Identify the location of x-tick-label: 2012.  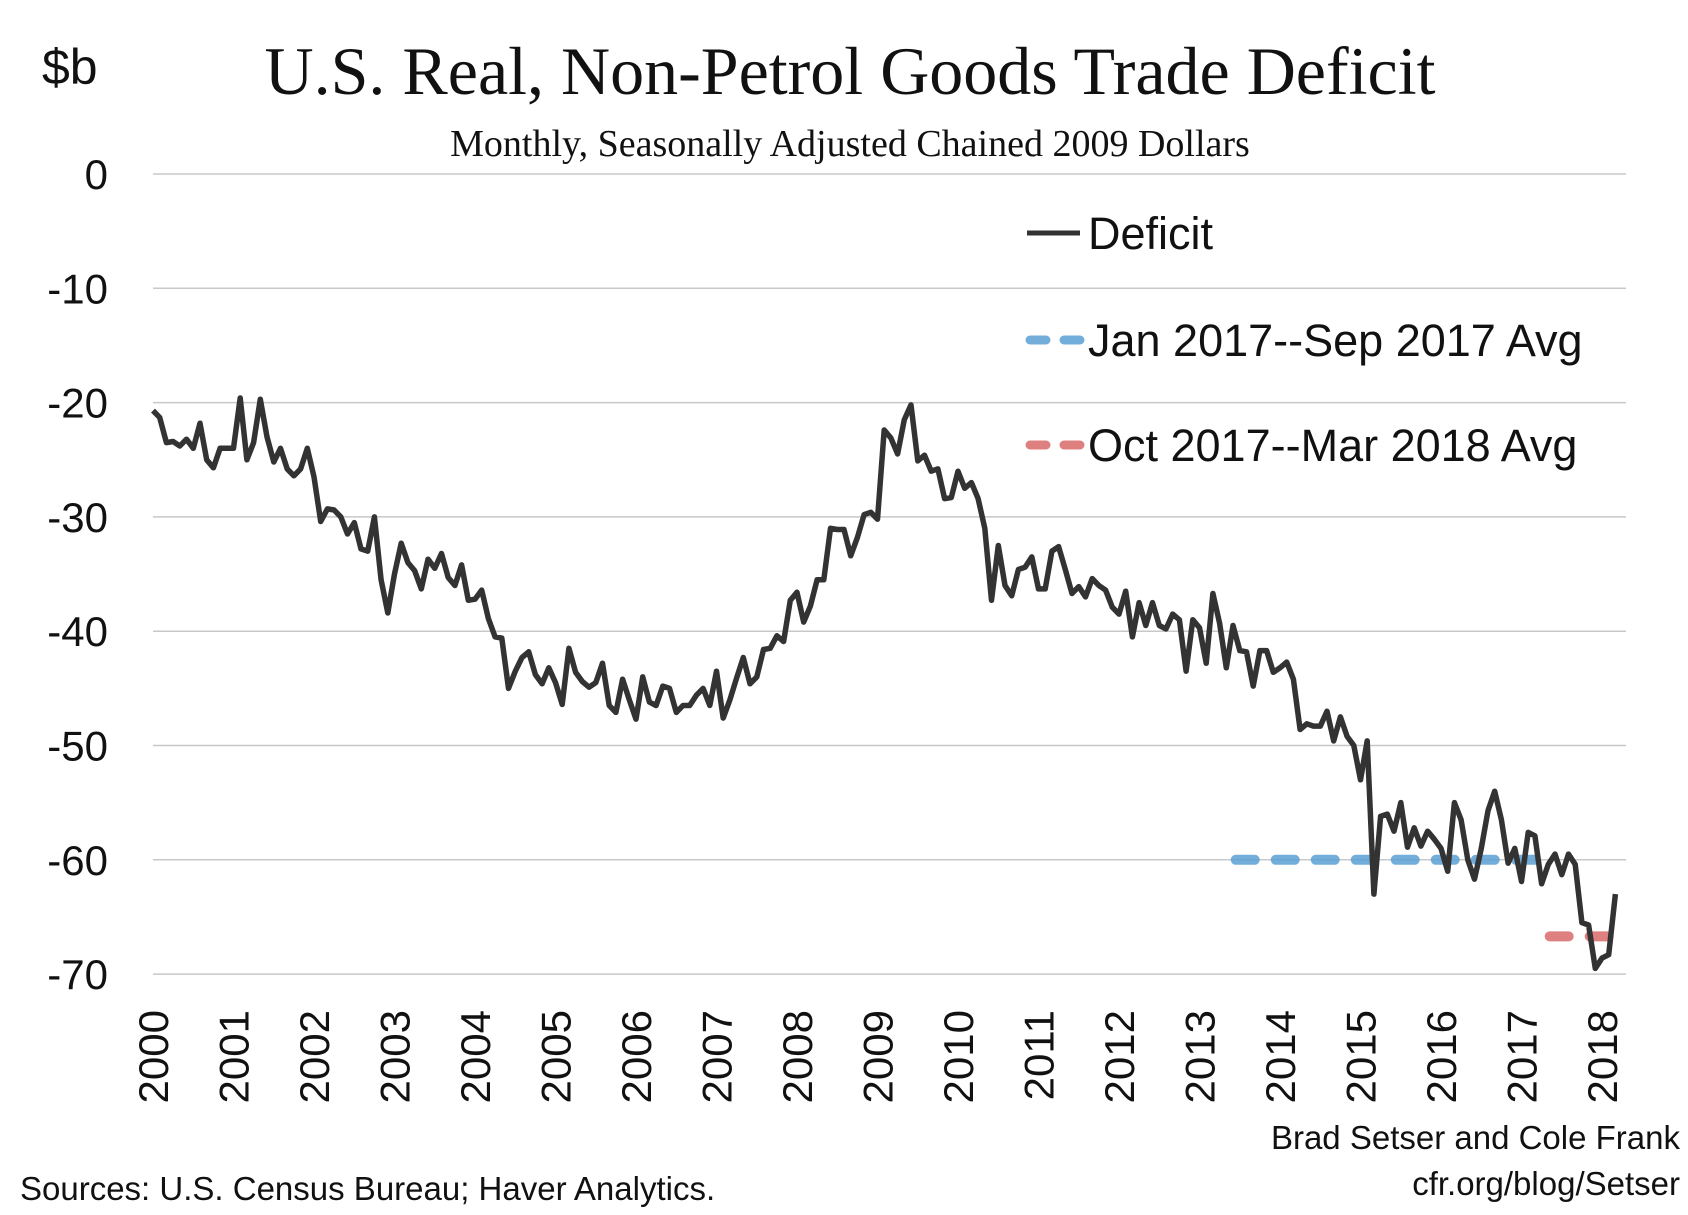
(1119, 1056).